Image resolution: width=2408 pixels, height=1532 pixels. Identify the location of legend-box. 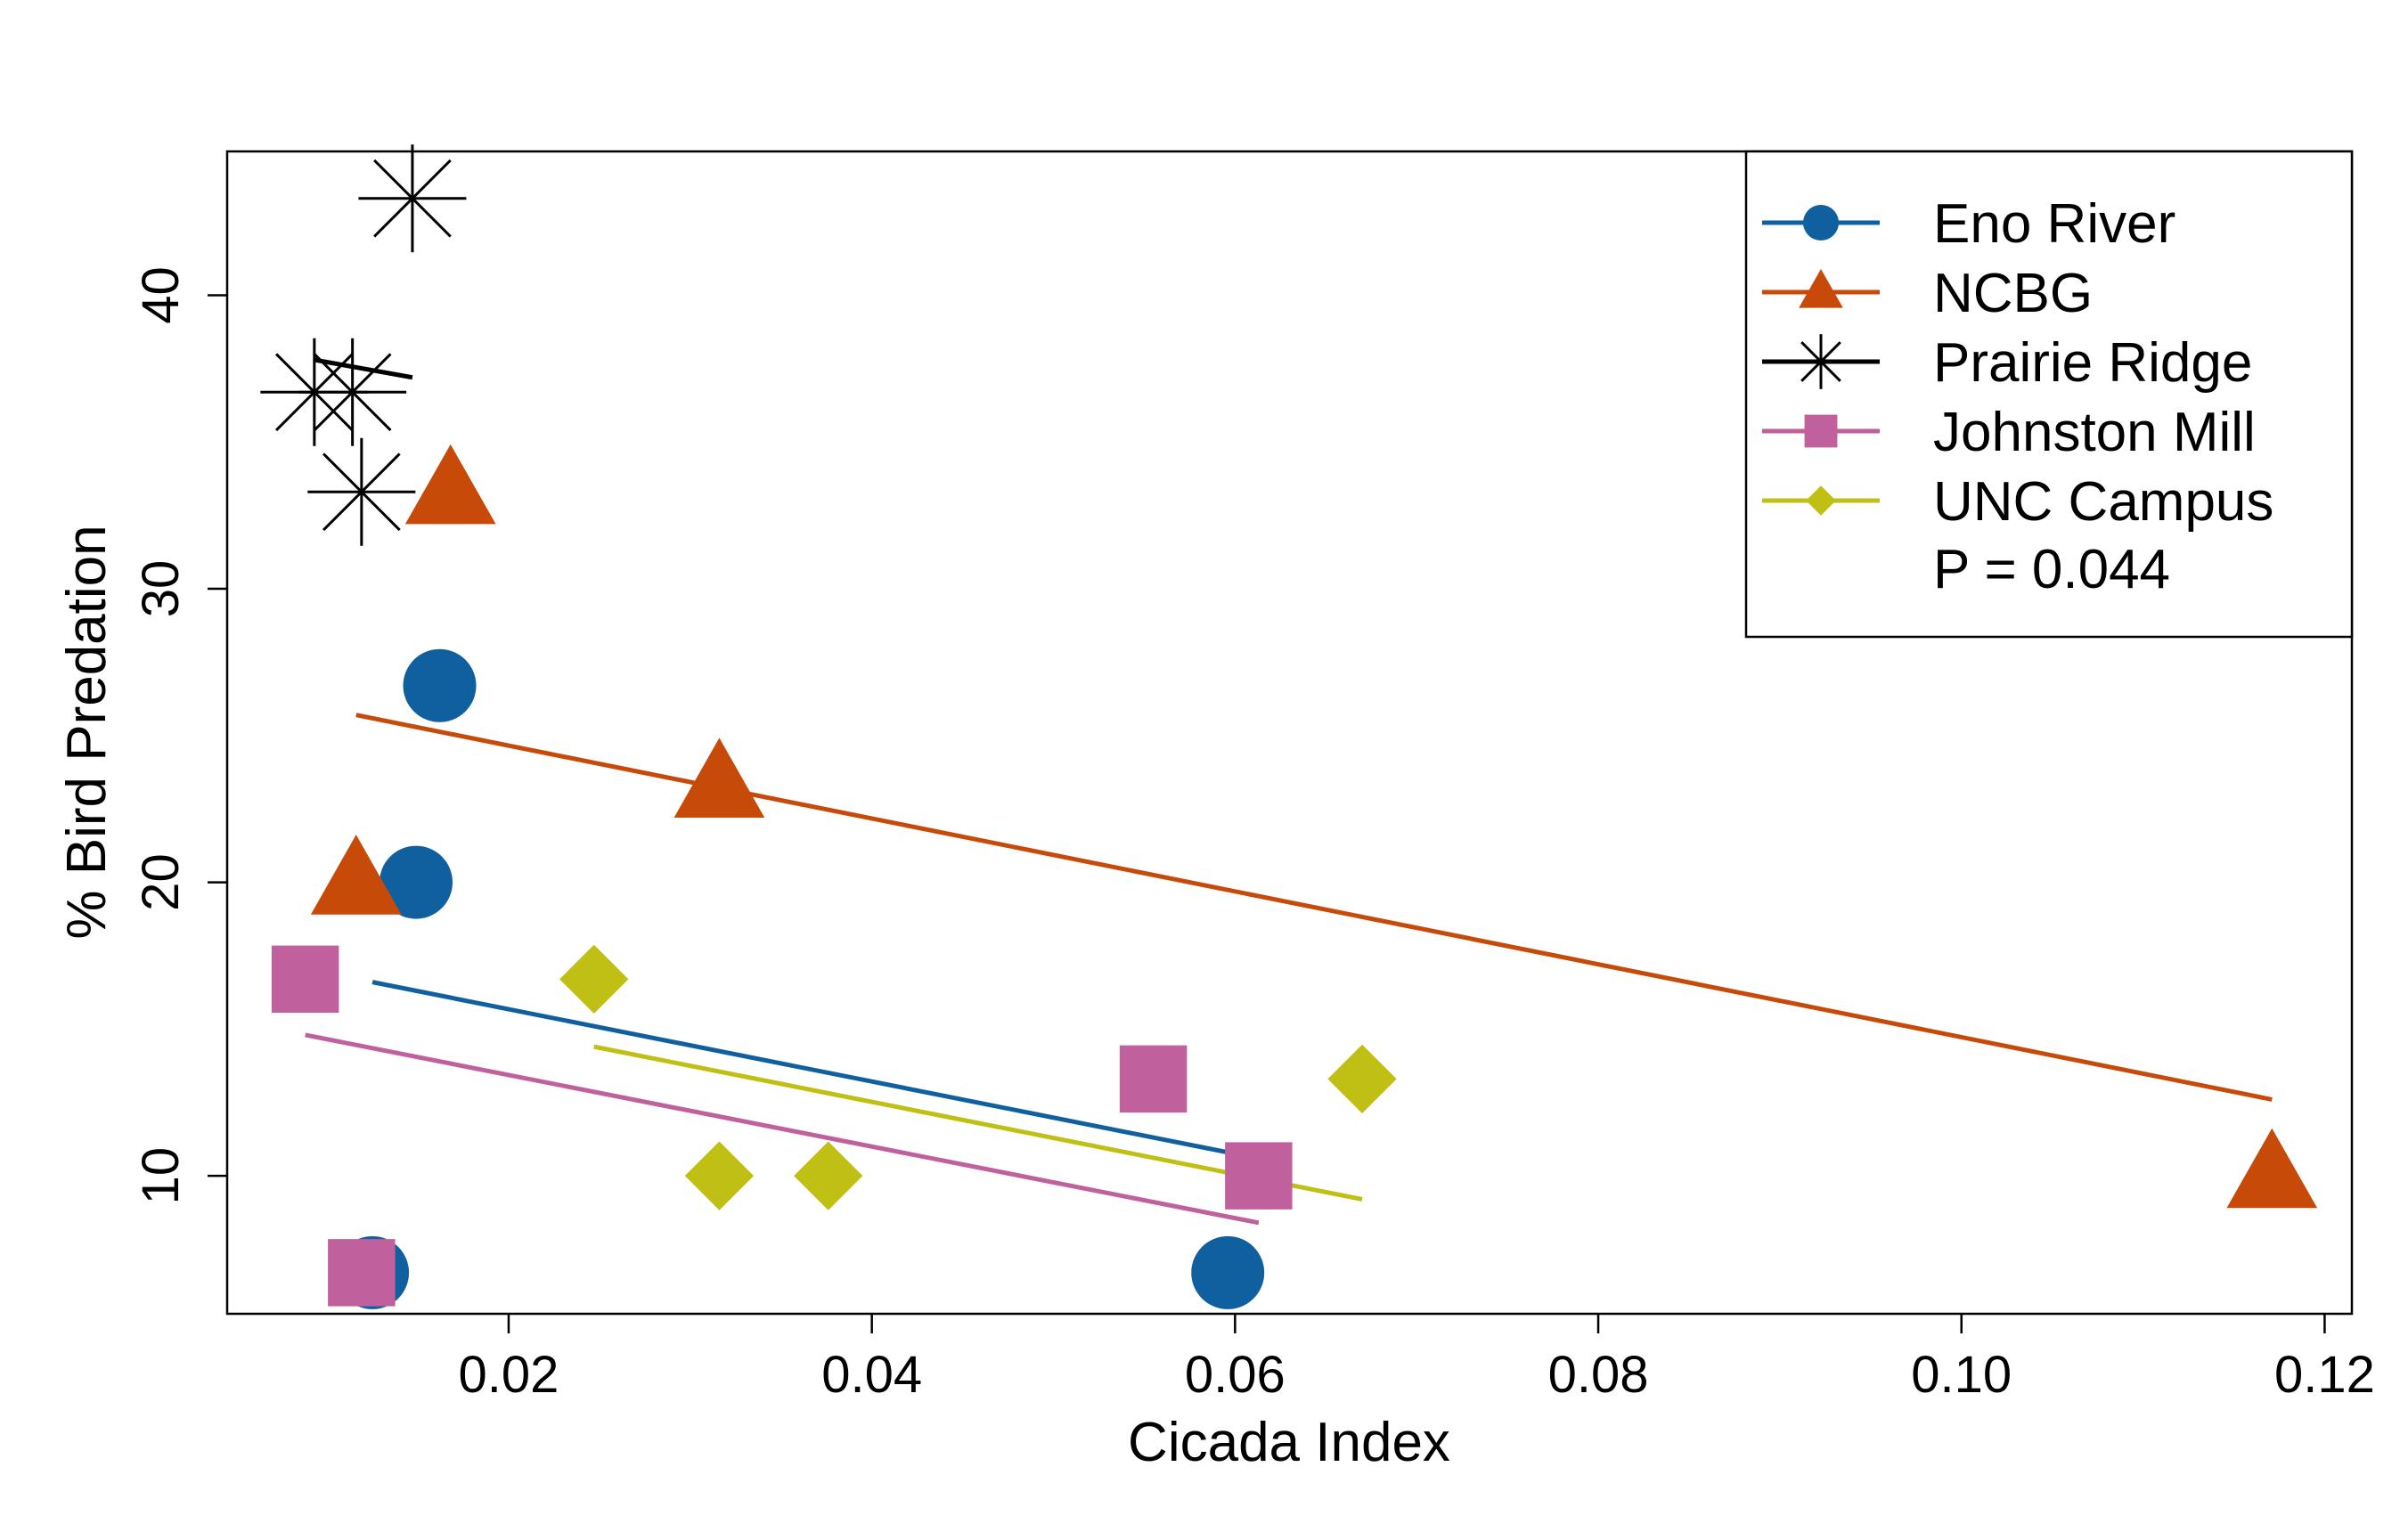
(2049, 395).